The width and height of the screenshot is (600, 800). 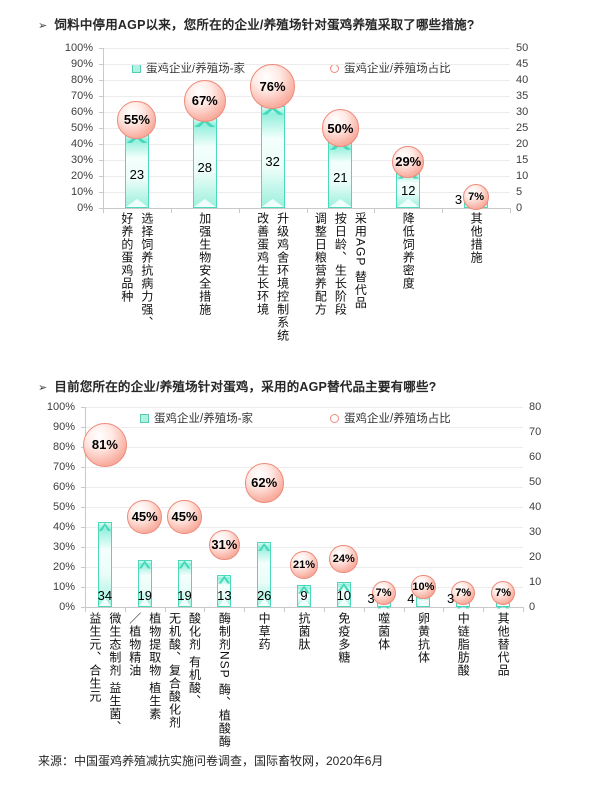 What do you see at coordinates (535, 457) in the screenshot?
I see `right-axis-tick-label: 60` at bounding box center [535, 457].